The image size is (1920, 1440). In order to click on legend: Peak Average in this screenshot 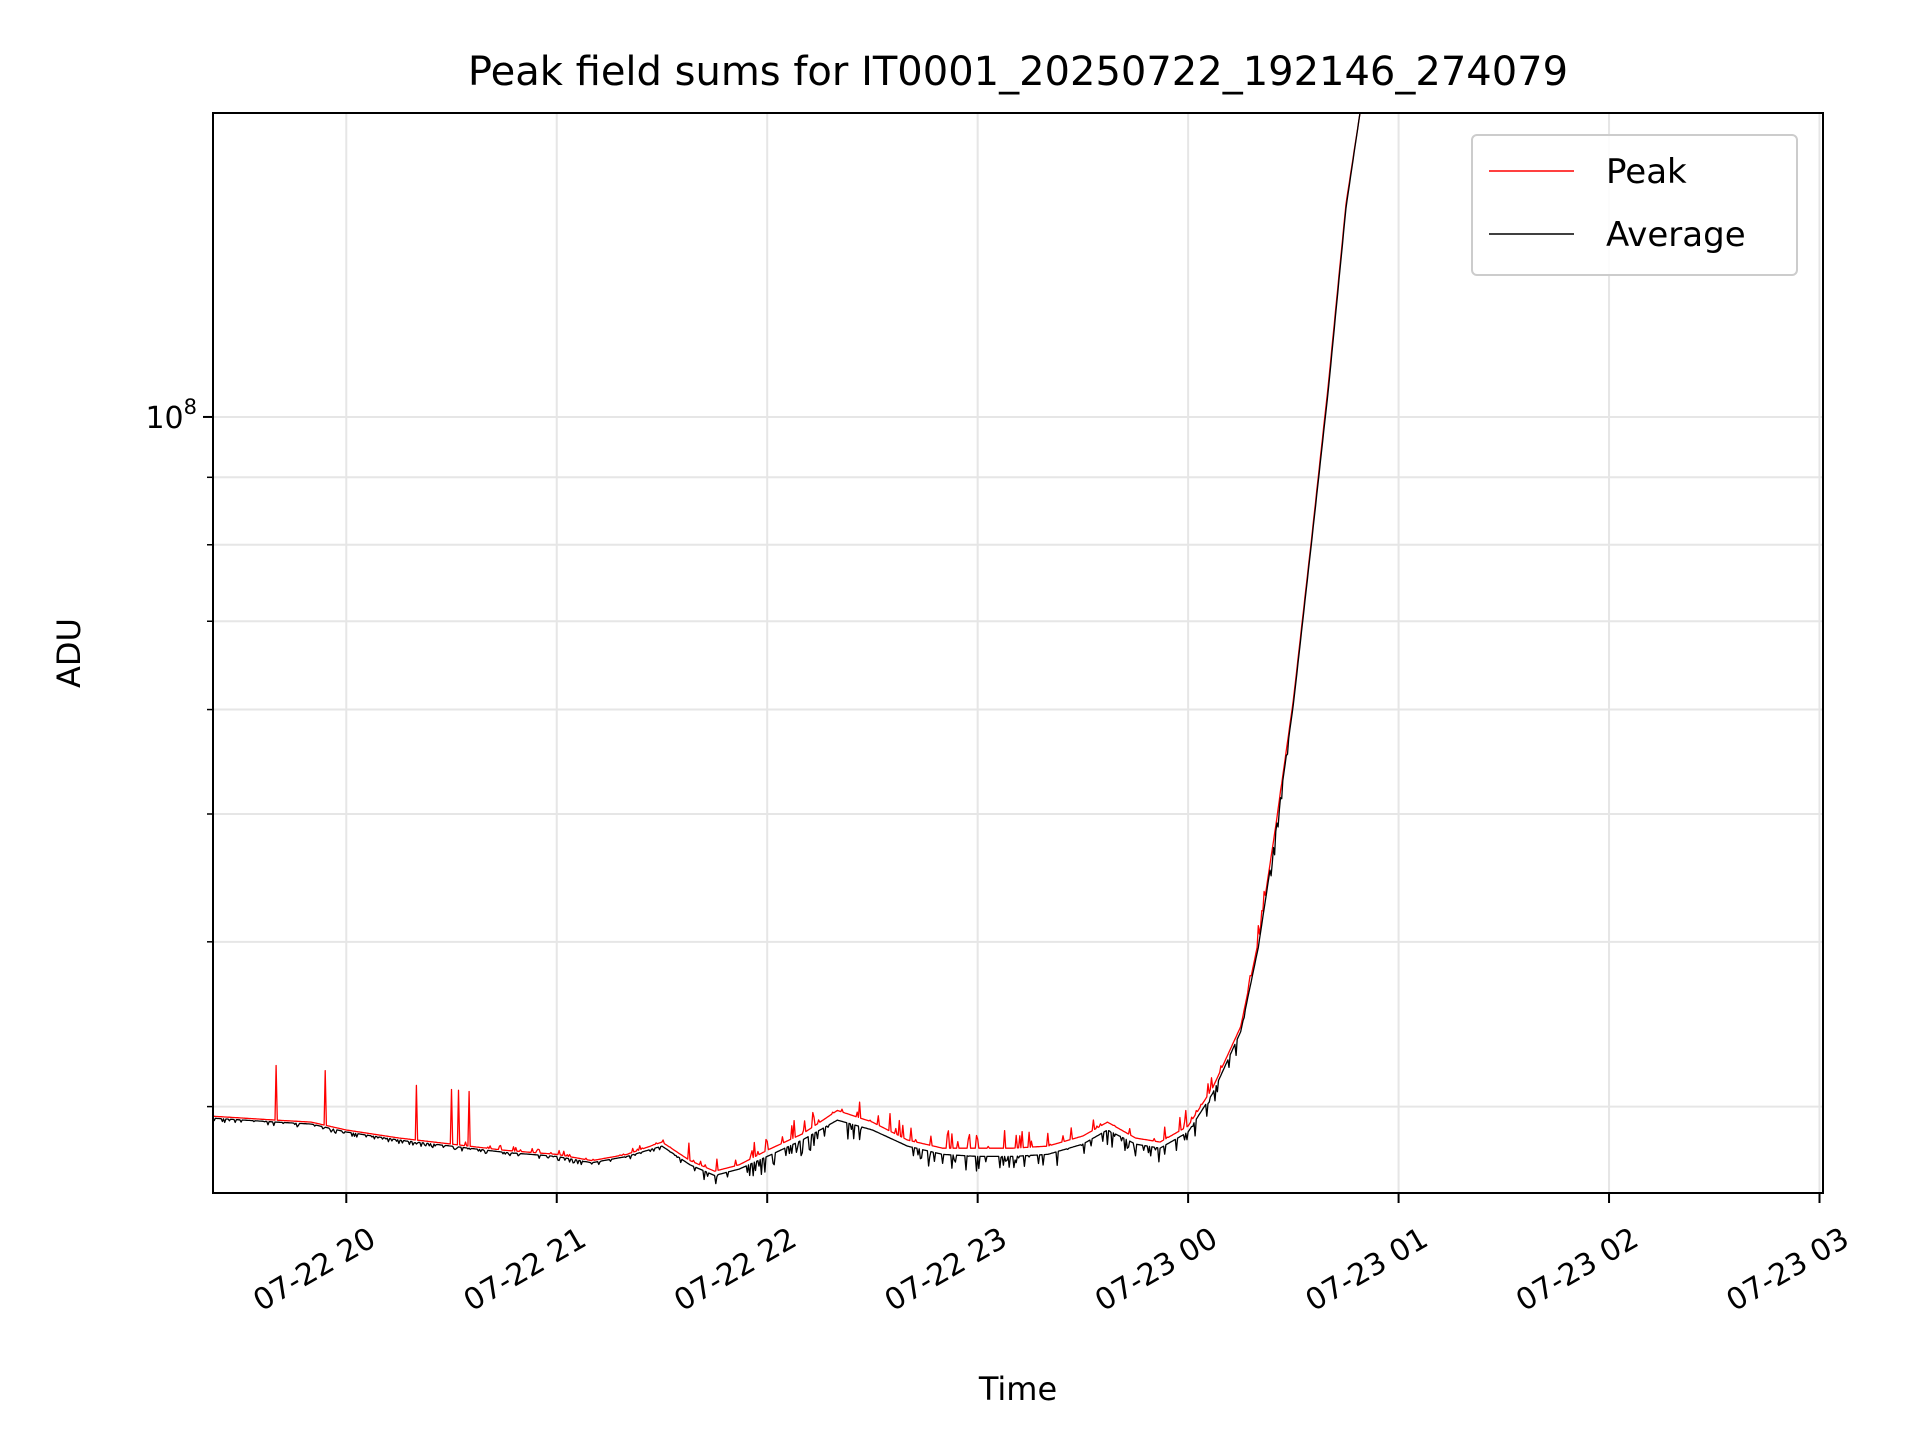, I will do `click(1634, 205)`.